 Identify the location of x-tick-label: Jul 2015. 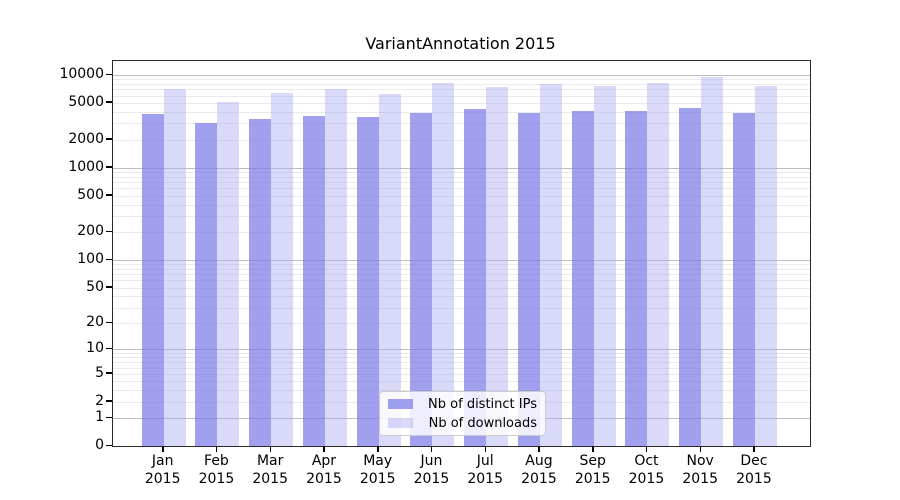
(485, 470).